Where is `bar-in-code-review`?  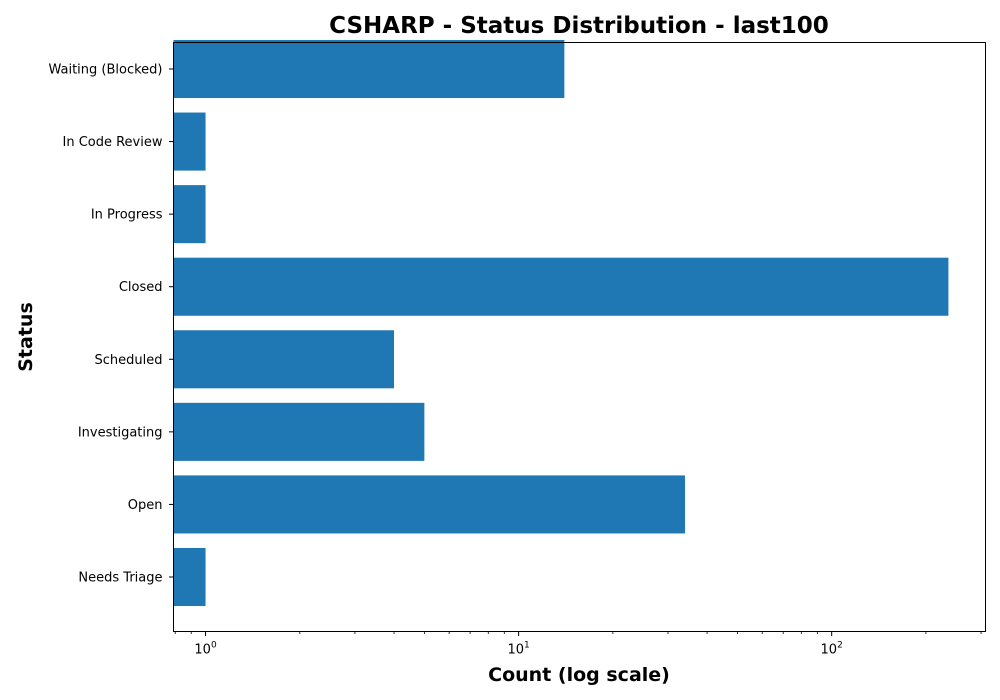
bar-in-code-review is located at coordinates (189, 141).